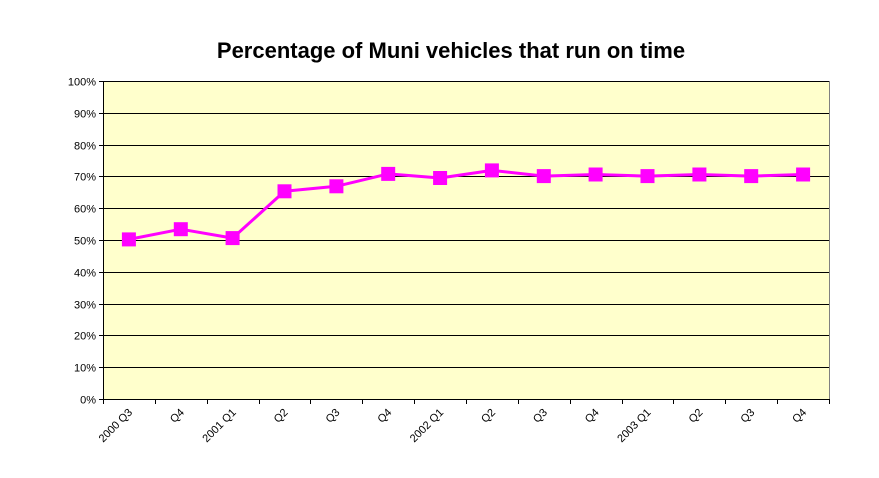 The height and width of the screenshot is (478, 879). I want to click on y-tick-label: 50%, so click(85, 242).